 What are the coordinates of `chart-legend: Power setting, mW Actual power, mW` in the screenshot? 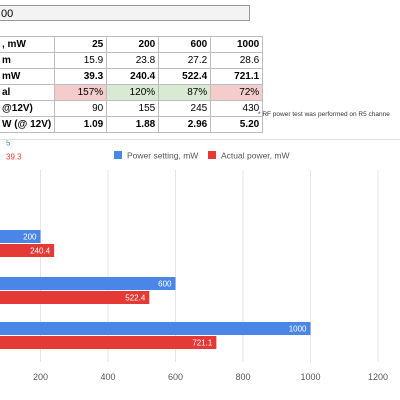 It's located at (202, 156).